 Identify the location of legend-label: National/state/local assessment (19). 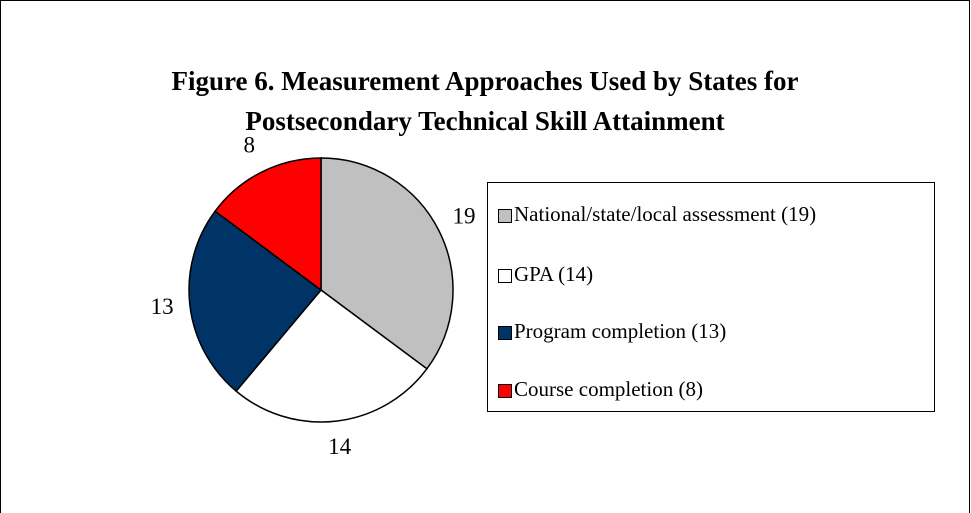
(665, 214).